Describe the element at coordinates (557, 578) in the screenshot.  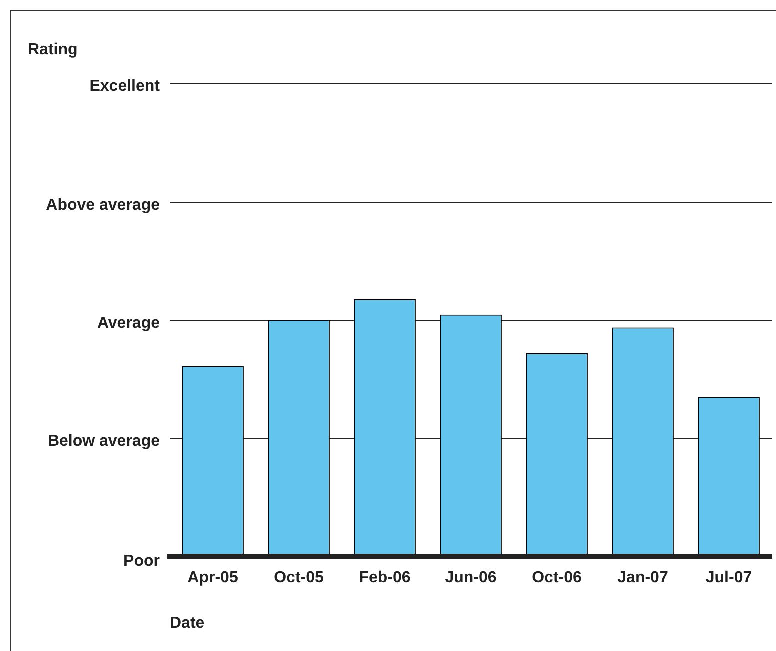
I see `x-tick-label: Oct-06` at that location.